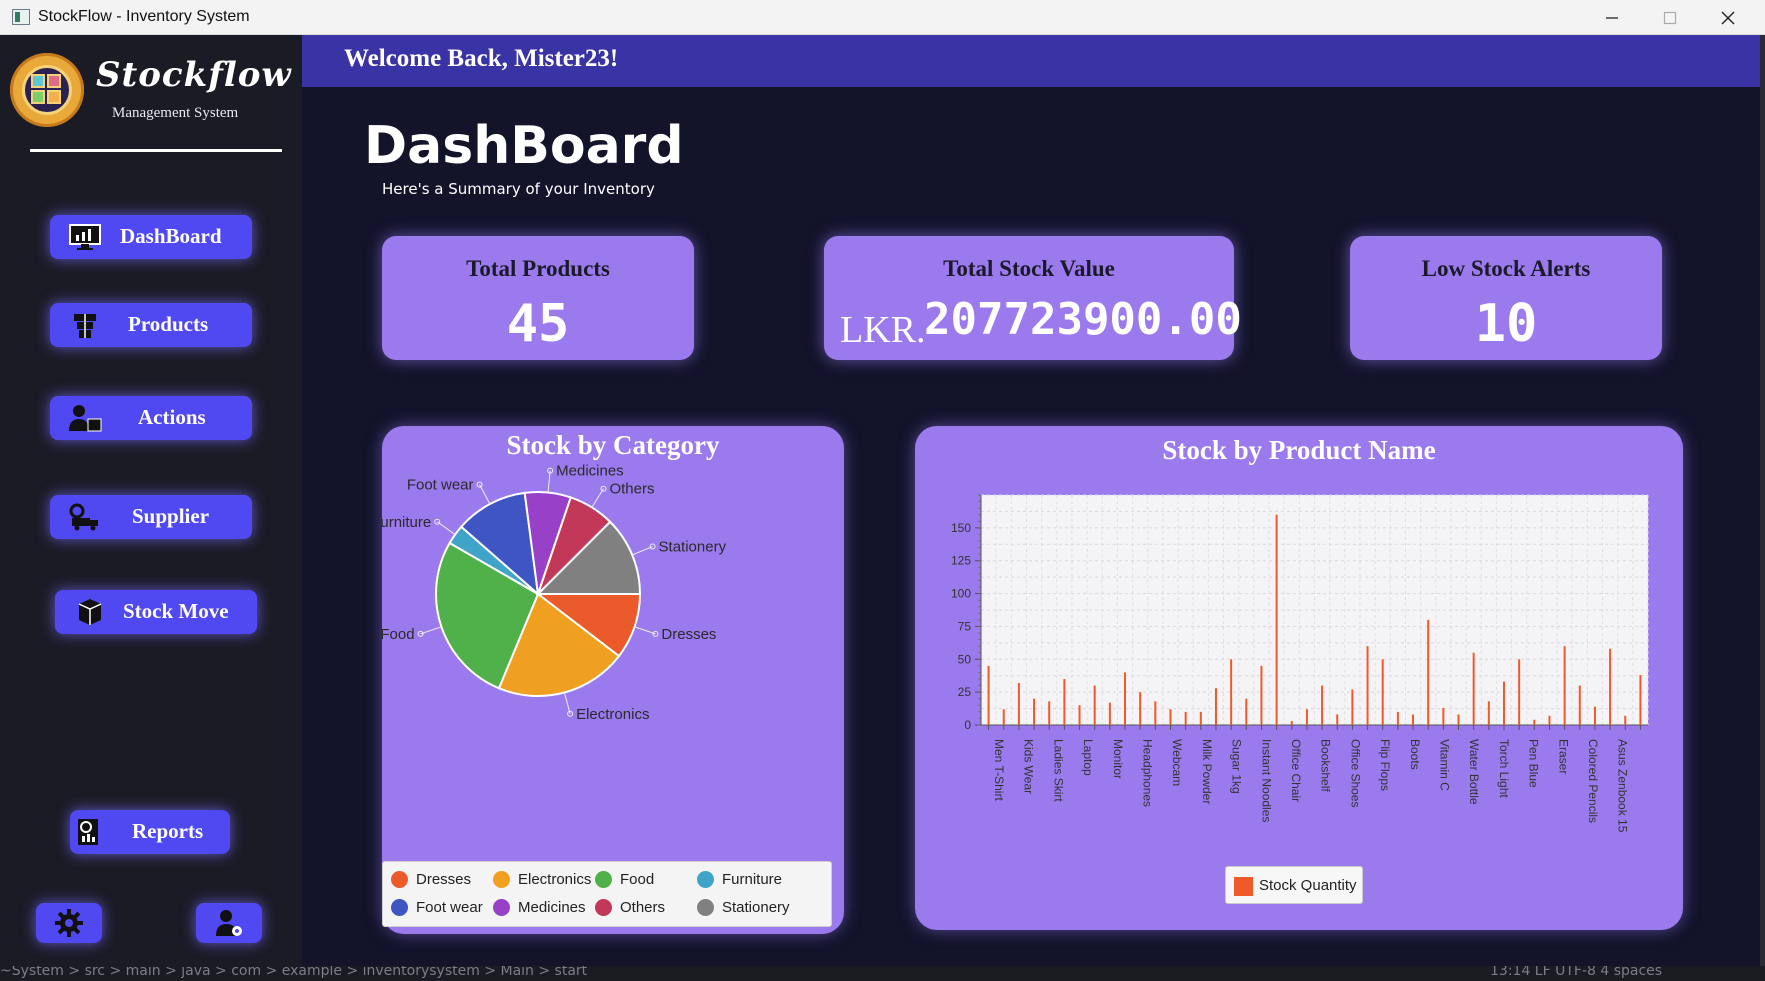  I want to click on x-tick-label: Webcam, so click(1177, 762).